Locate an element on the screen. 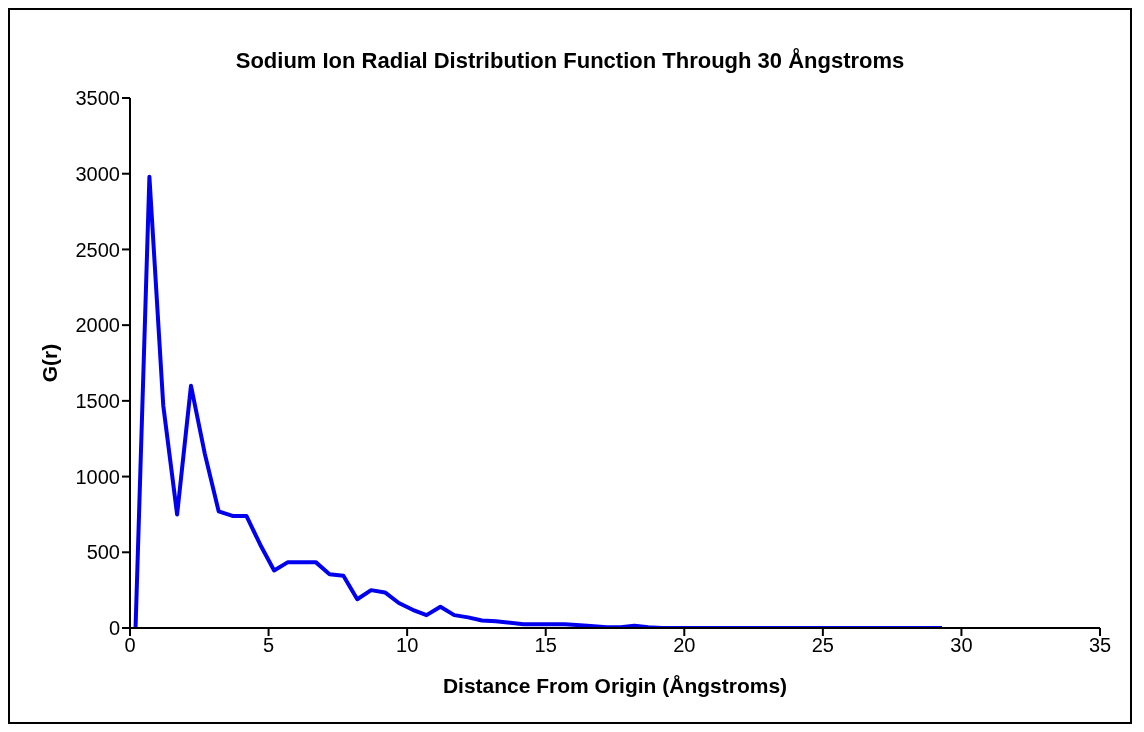 The width and height of the screenshot is (1144, 732). x-tick-label: 0 is located at coordinates (130, 645).